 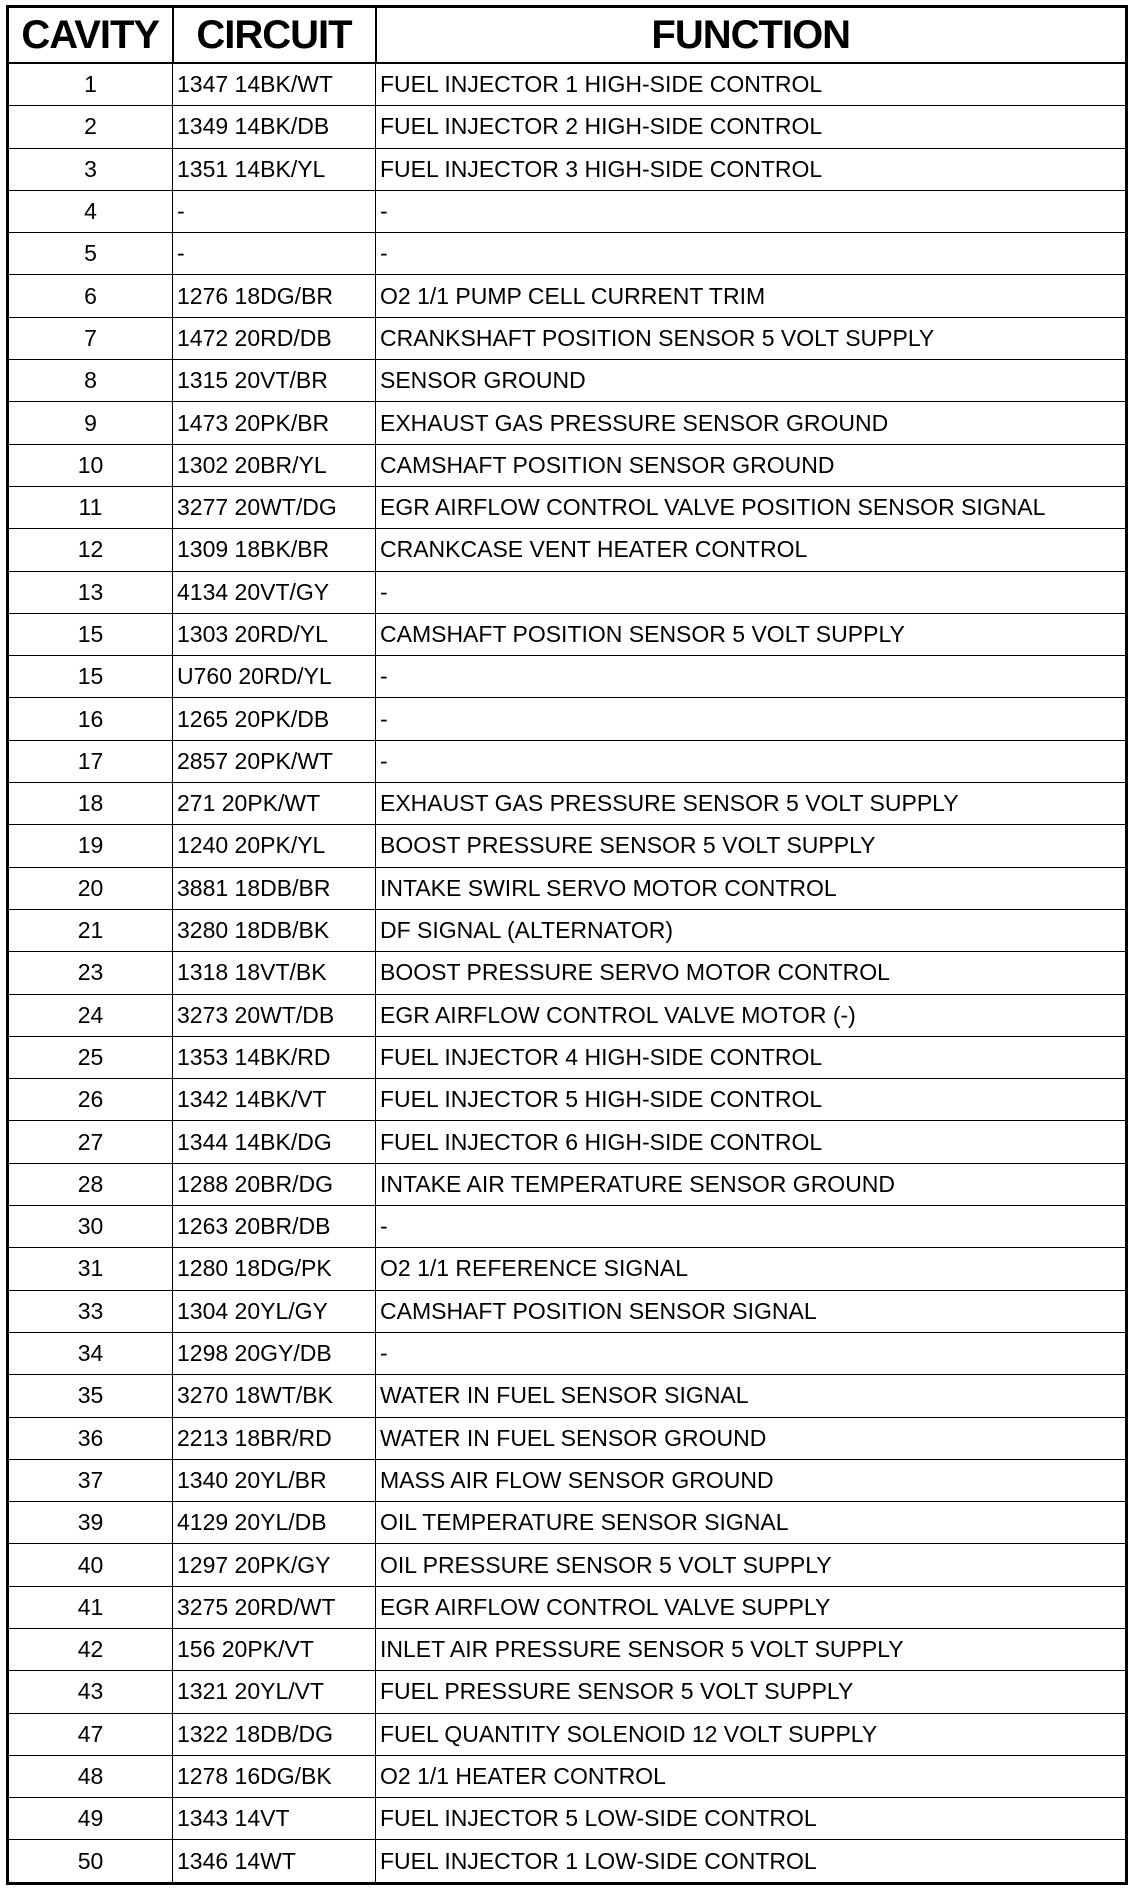 I want to click on circuit-cell: U760 20RD/YL, so click(x=274, y=677).